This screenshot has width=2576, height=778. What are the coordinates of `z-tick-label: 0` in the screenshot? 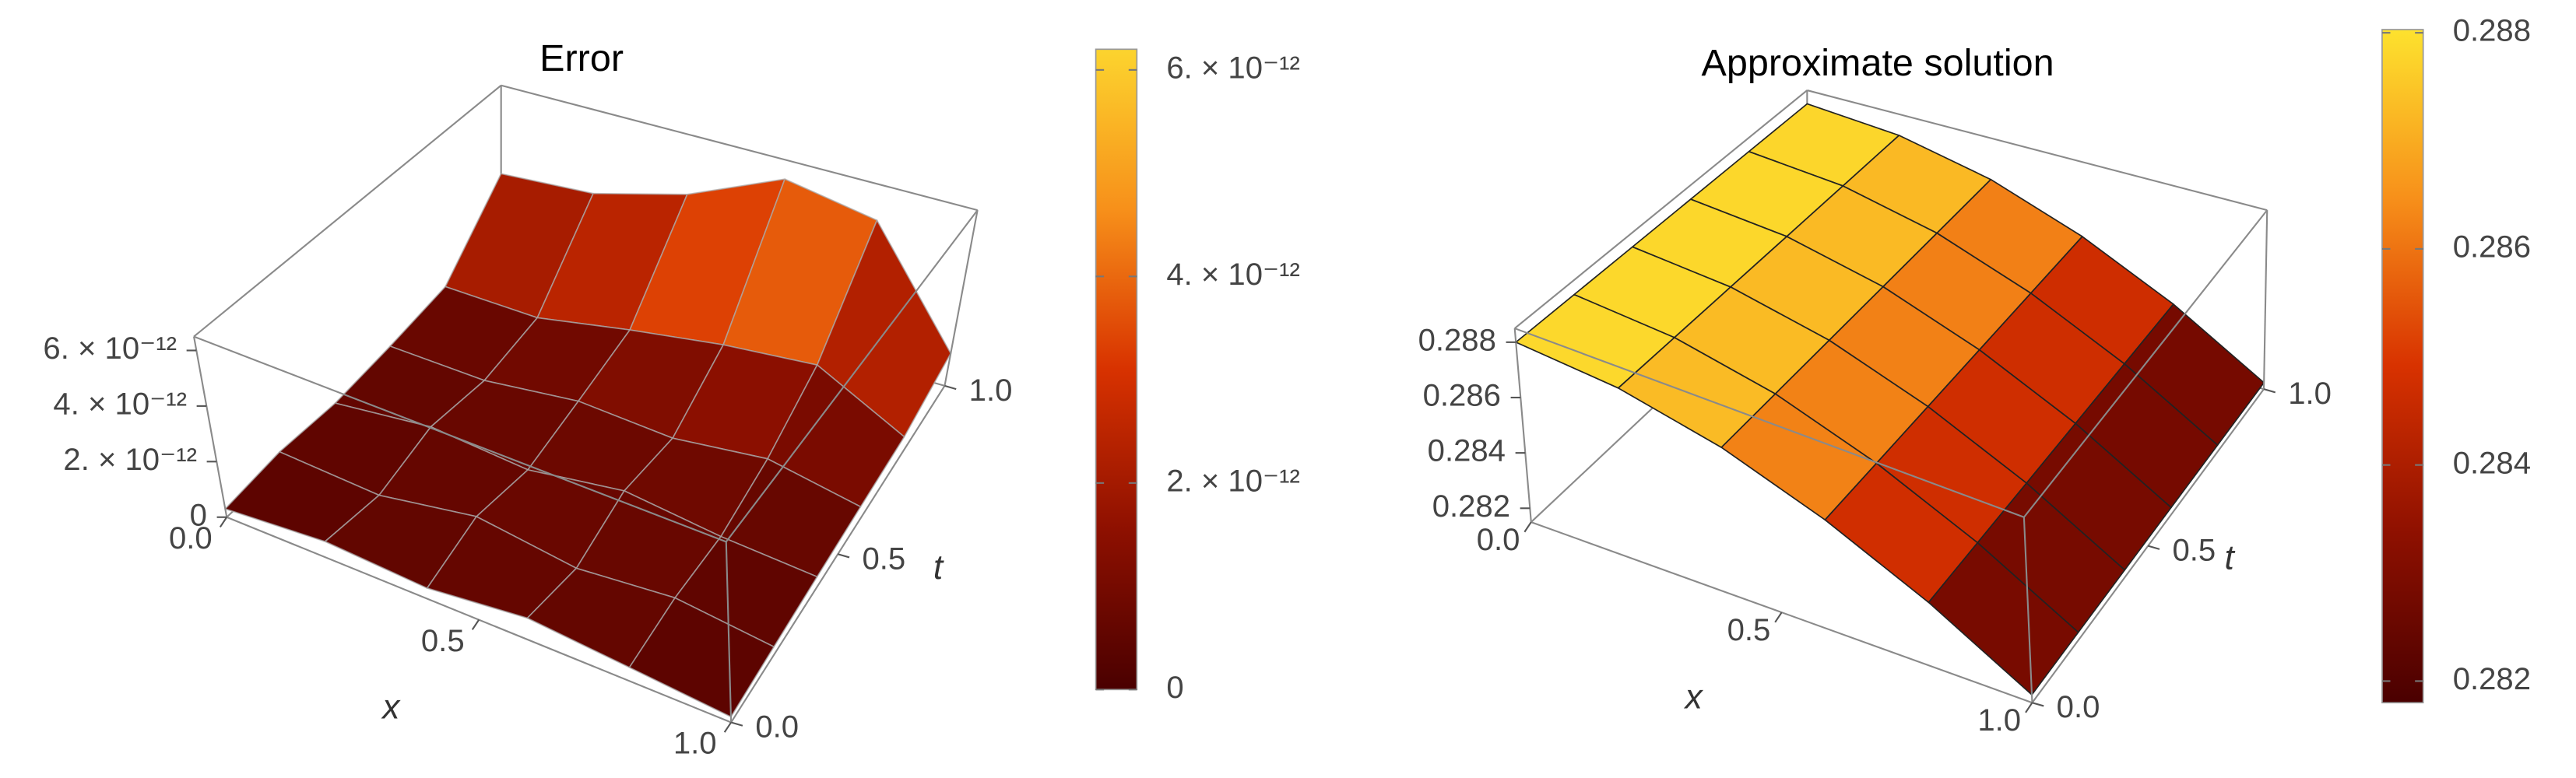 It's located at (199, 515).